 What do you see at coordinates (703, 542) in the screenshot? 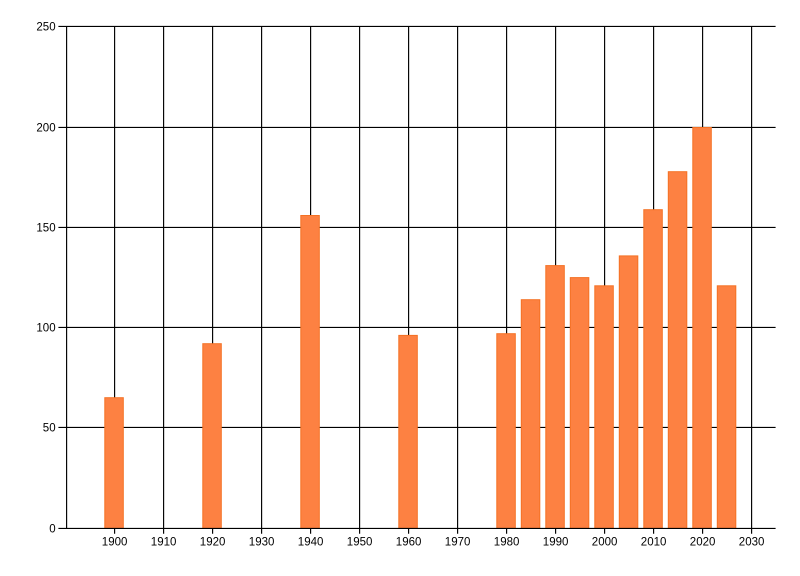
I see `svg-text: 2020` at bounding box center [703, 542].